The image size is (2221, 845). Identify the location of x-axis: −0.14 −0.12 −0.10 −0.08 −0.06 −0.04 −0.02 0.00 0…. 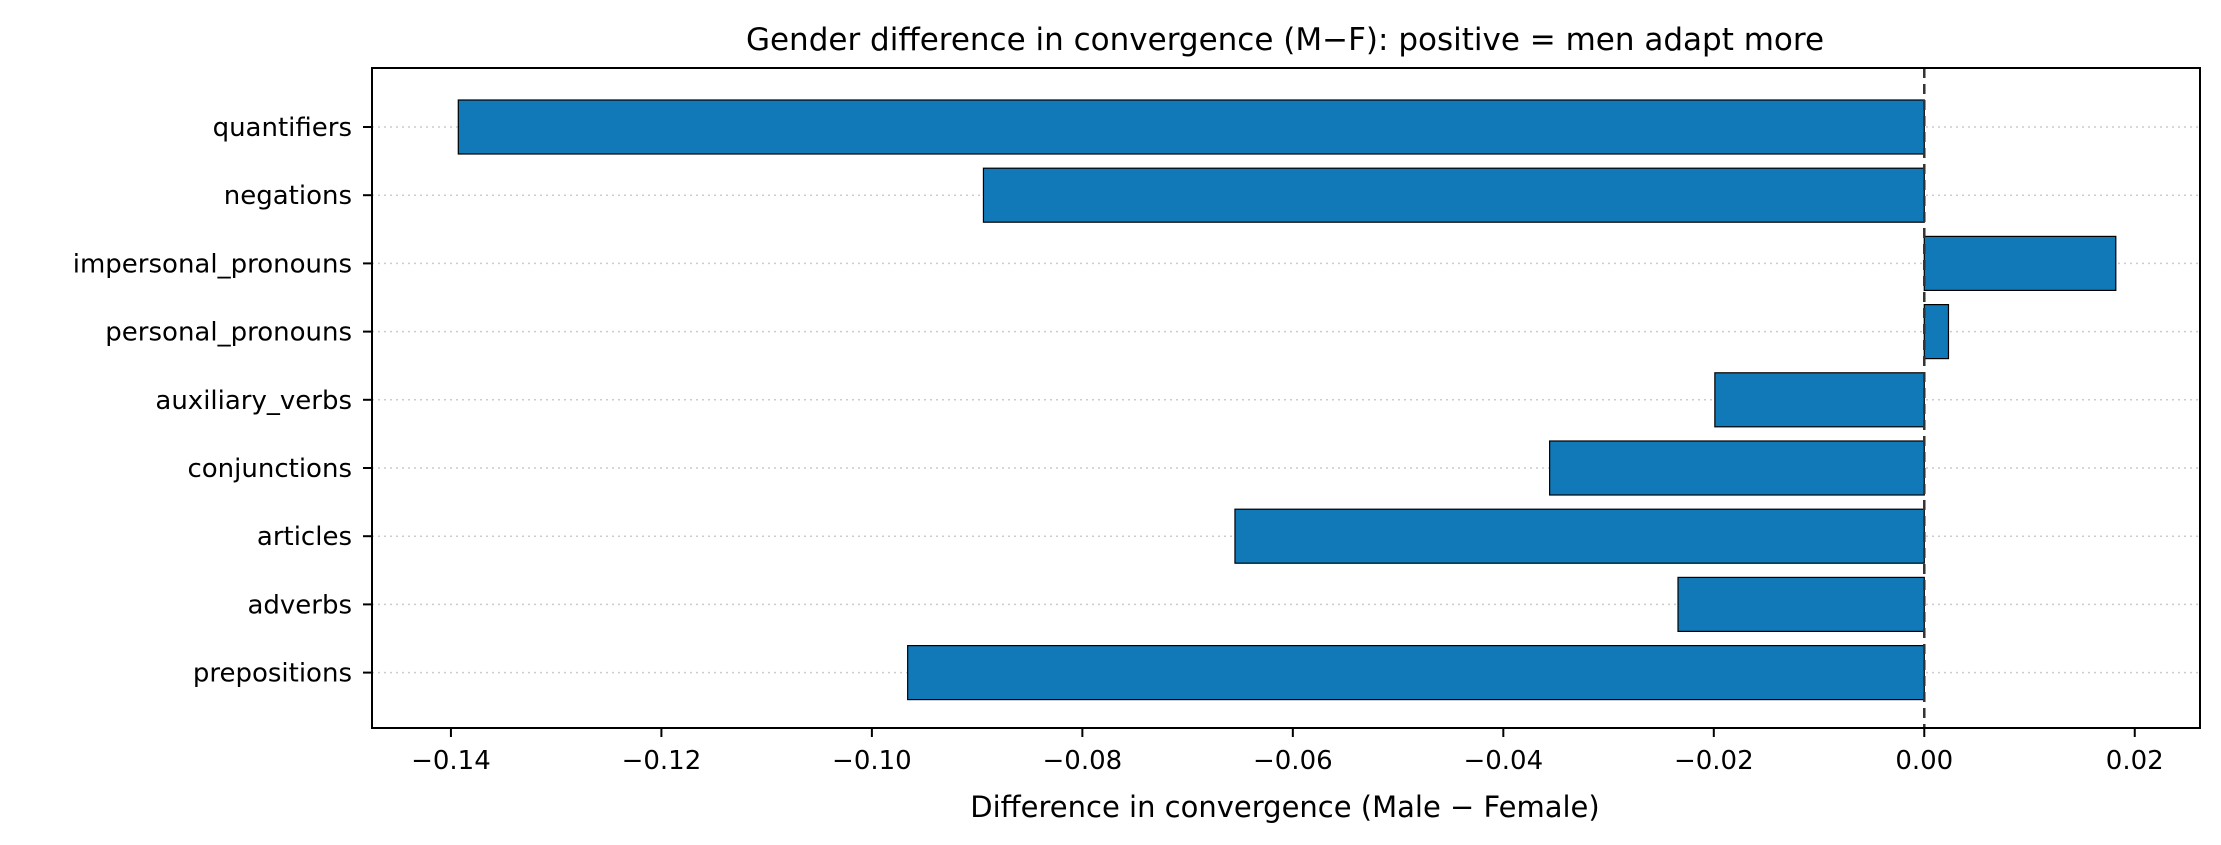
(1287, 752).